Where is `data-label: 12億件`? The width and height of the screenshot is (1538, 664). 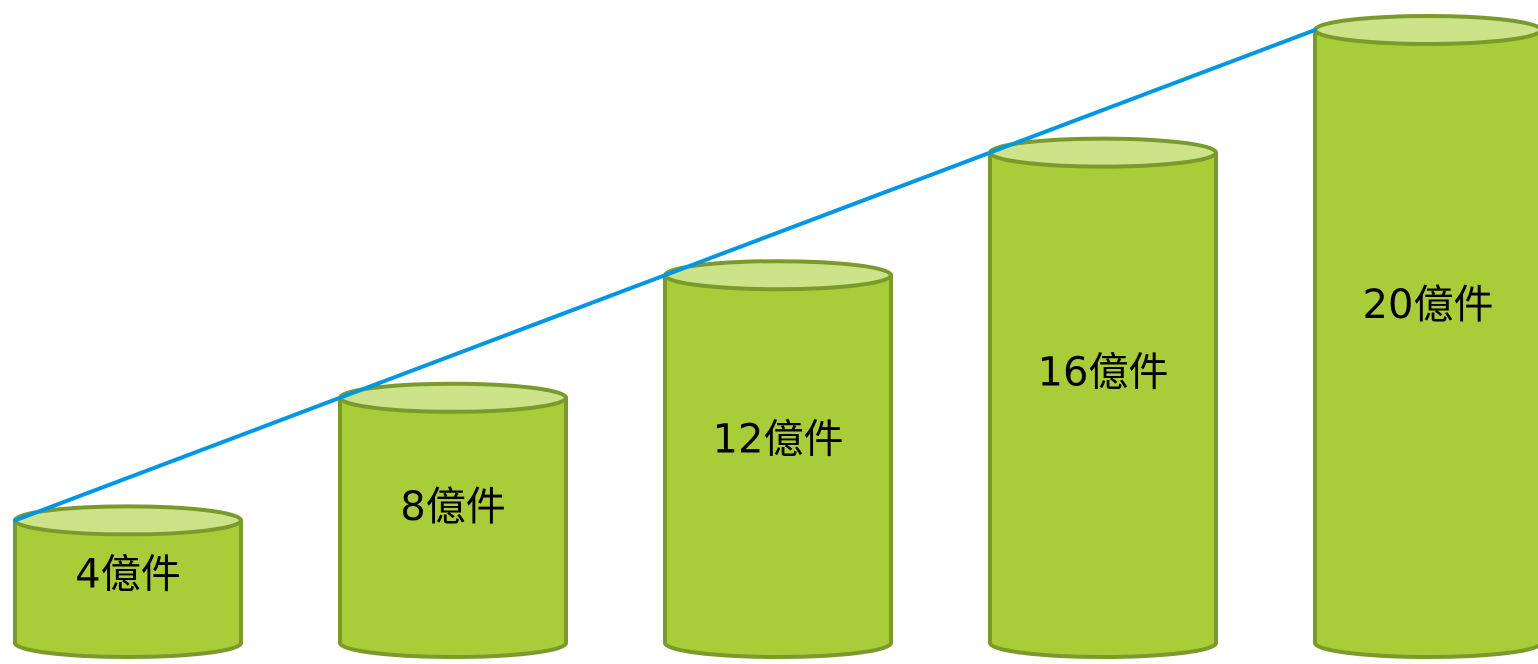
data-label: 12億件 is located at coordinates (778, 440).